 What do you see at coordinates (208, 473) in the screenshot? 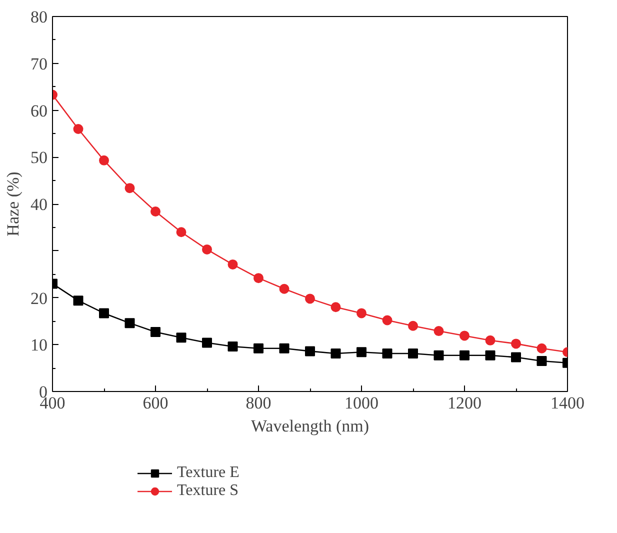
I see `legend-label: Texture E` at bounding box center [208, 473].